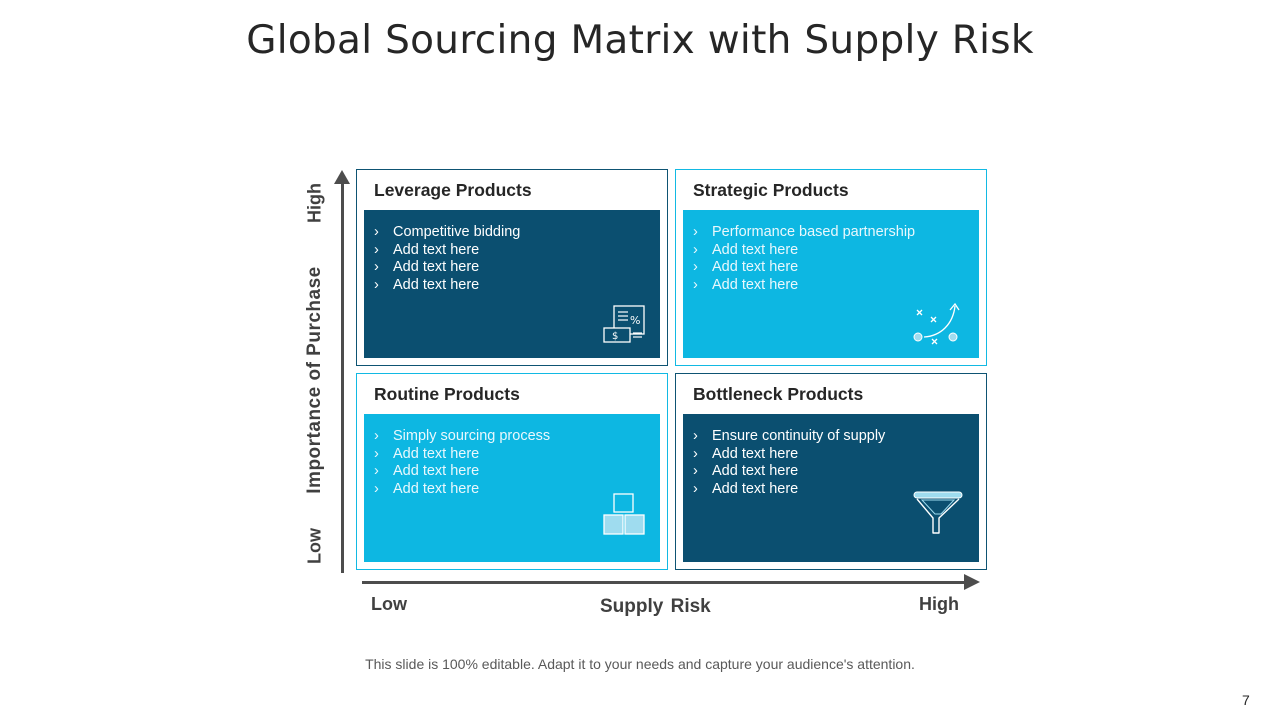  What do you see at coordinates (771, 190) in the screenshot?
I see `quadrant-title: Strategic Products` at bounding box center [771, 190].